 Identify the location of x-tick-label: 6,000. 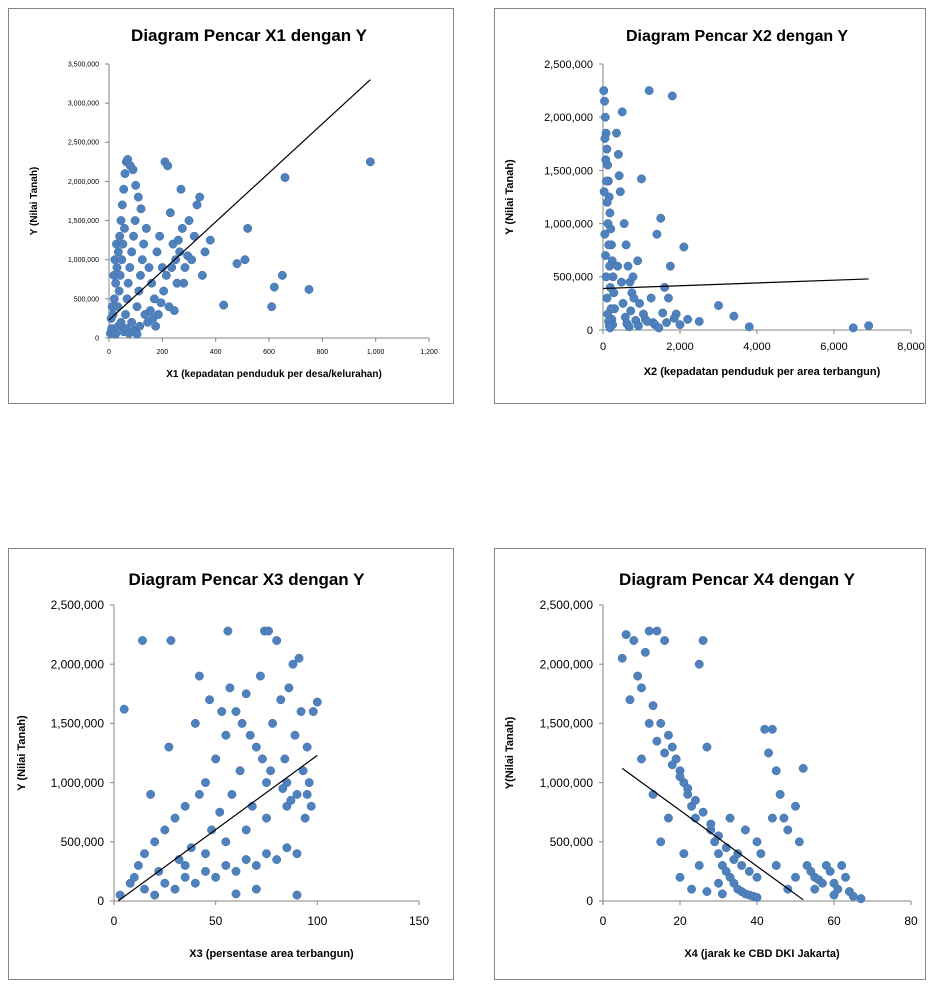
(834, 347).